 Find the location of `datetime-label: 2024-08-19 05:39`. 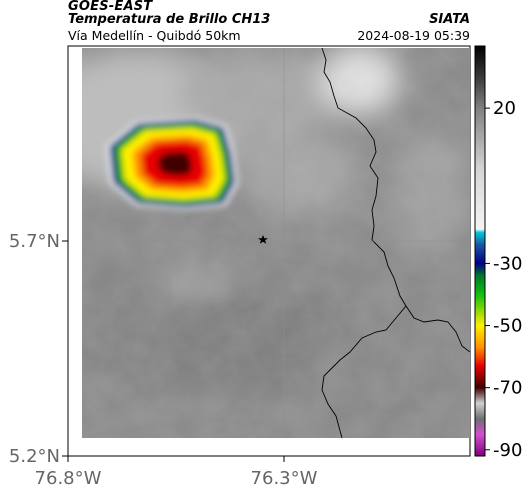

datetime-label: 2024-08-19 05:39 is located at coordinates (413, 35).